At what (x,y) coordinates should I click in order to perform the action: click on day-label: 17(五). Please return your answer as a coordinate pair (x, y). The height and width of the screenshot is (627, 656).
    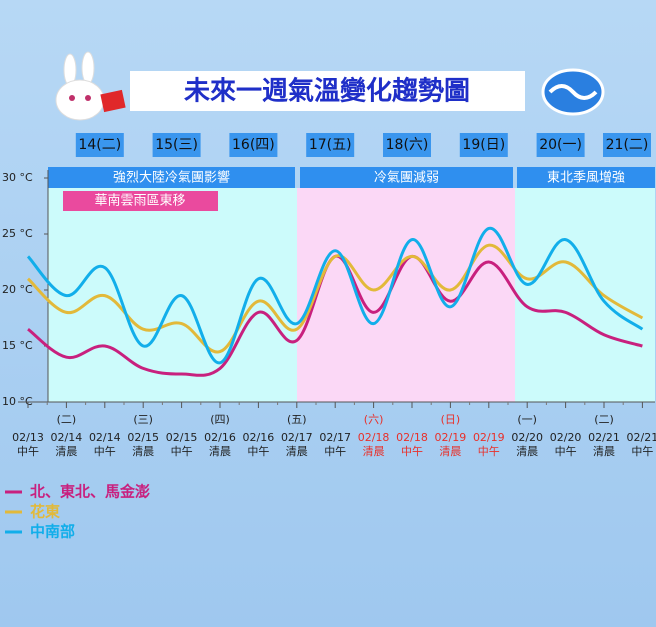
    Looking at the image, I should click on (330, 145).